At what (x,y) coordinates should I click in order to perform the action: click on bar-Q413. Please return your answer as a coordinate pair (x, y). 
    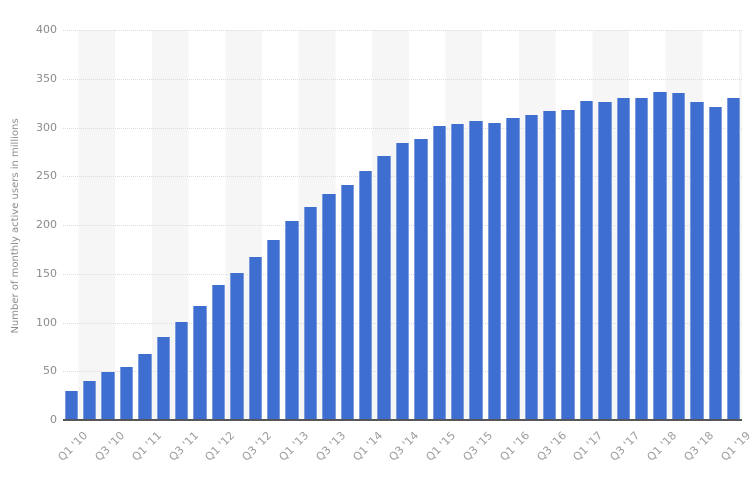
    Looking at the image, I should click on (347, 302).